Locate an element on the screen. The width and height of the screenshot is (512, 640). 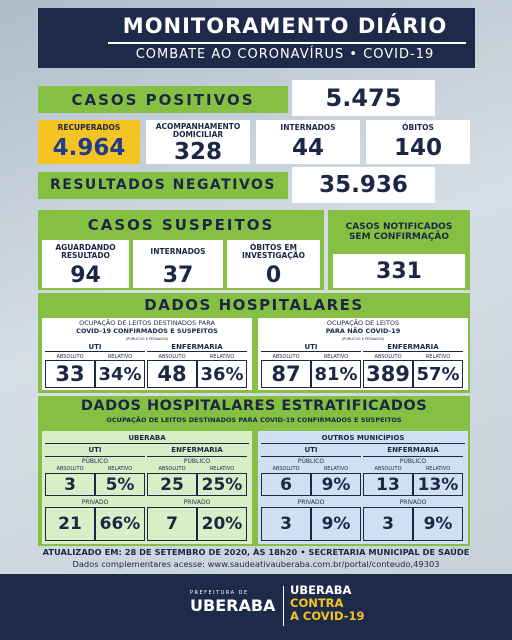
suspeitos-value: 0 is located at coordinates (273, 275).